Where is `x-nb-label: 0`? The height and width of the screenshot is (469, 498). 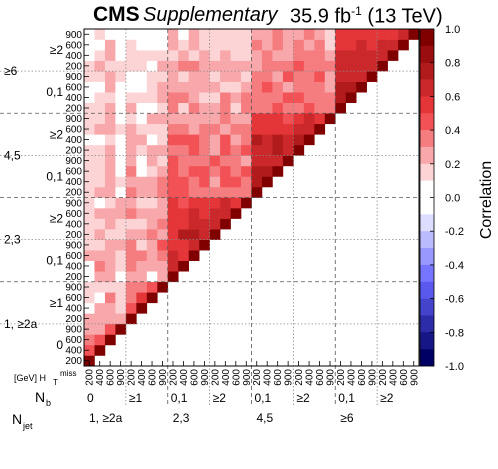 x-nb-label: 0 is located at coordinates (90, 398).